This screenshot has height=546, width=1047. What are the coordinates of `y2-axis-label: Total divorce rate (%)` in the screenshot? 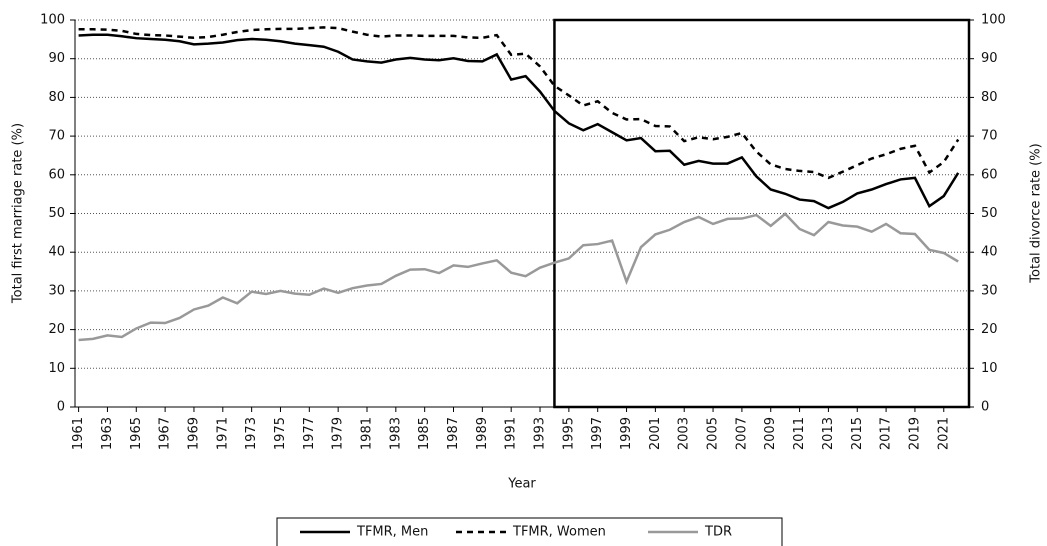 It's located at (1036, 213).